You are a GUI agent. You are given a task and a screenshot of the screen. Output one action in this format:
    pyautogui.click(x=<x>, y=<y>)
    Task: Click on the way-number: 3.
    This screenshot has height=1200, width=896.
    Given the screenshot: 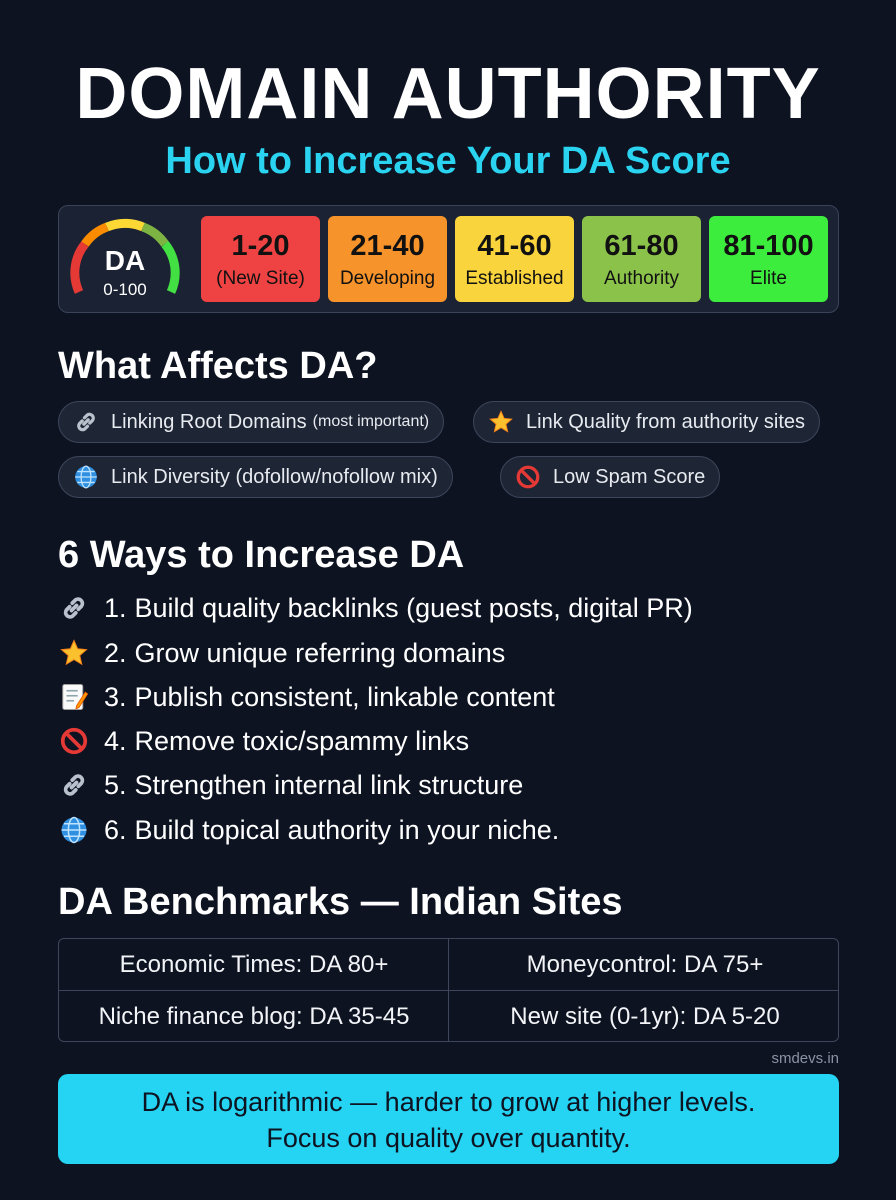 What is the action you would take?
    pyautogui.click(x=115, y=696)
    